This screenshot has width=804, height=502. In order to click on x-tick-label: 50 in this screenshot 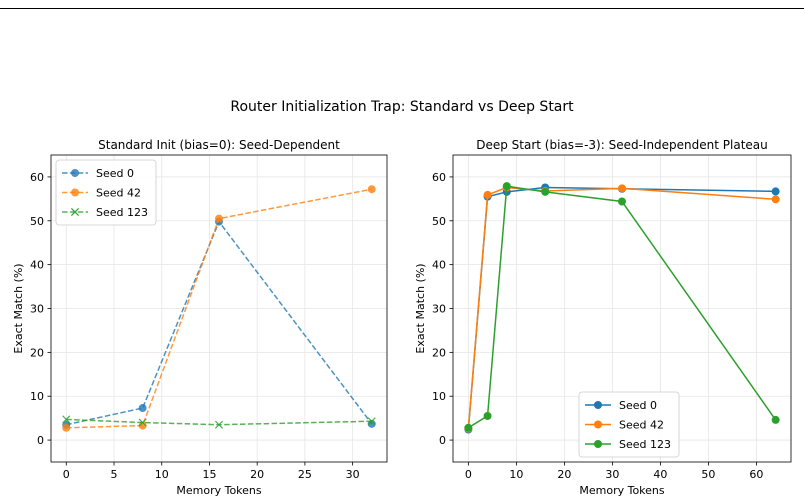, I will do `click(708, 474)`.